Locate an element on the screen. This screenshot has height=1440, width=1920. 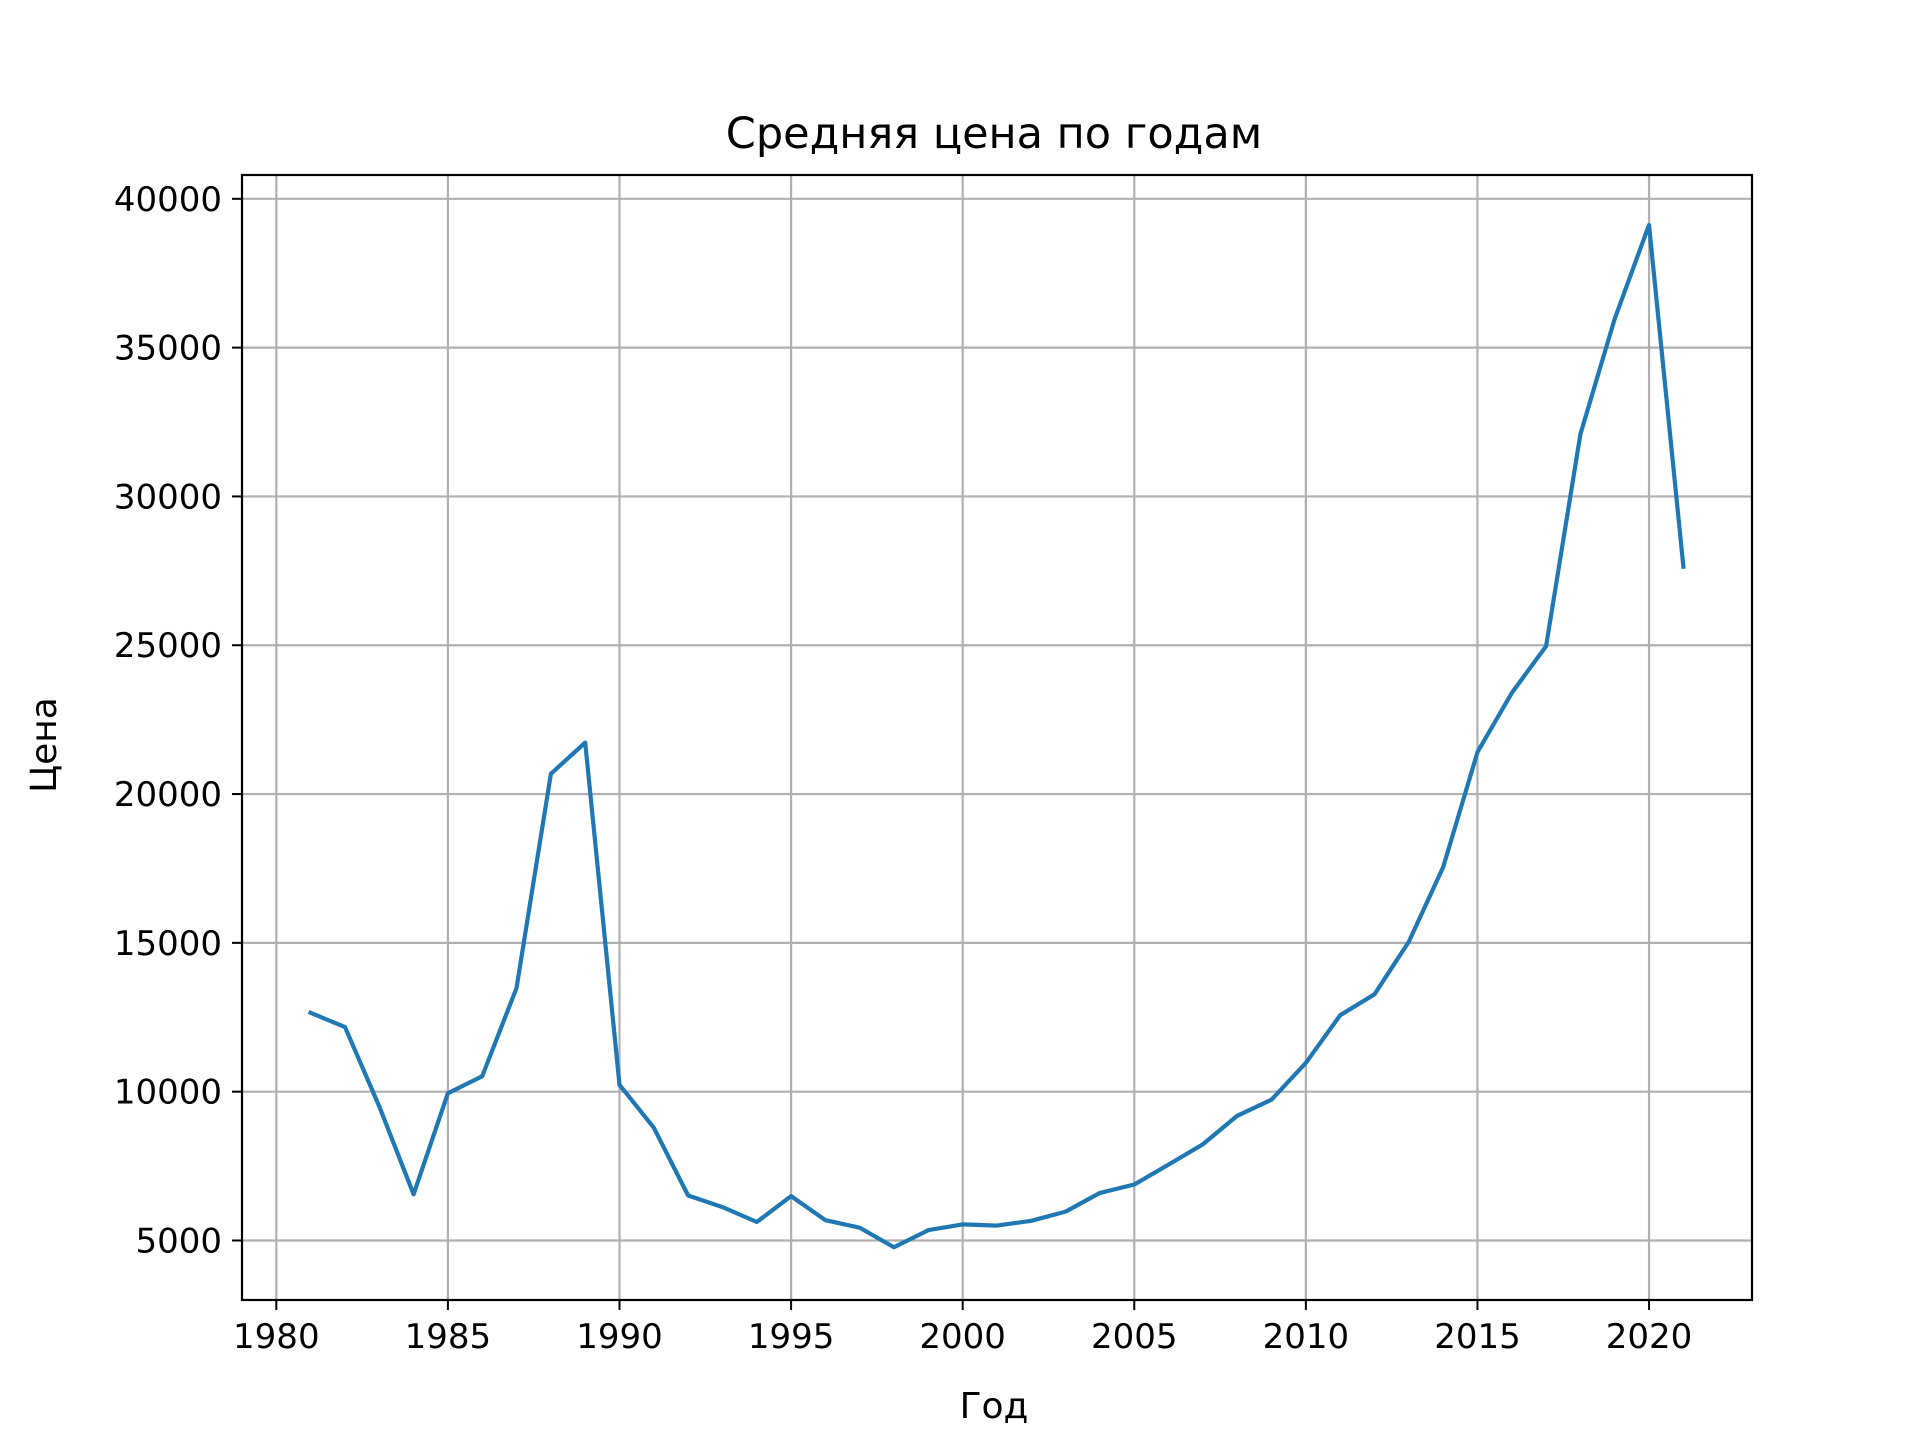
x-tick-label: 2000 is located at coordinates (962, 1337).